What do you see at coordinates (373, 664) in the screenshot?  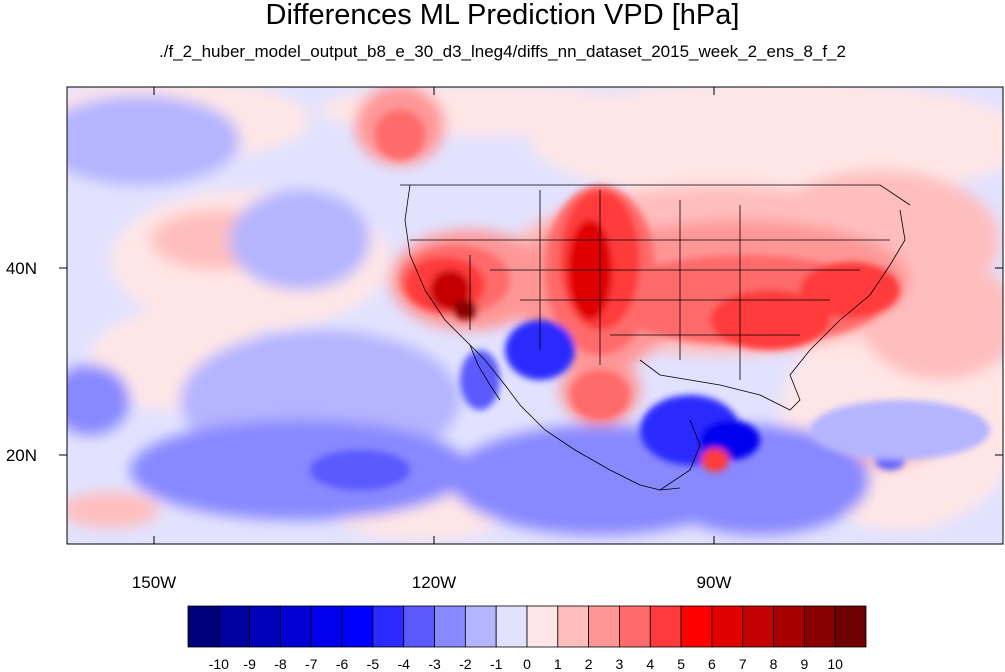 I see `colorbar-label: -5` at bounding box center [373, 664].